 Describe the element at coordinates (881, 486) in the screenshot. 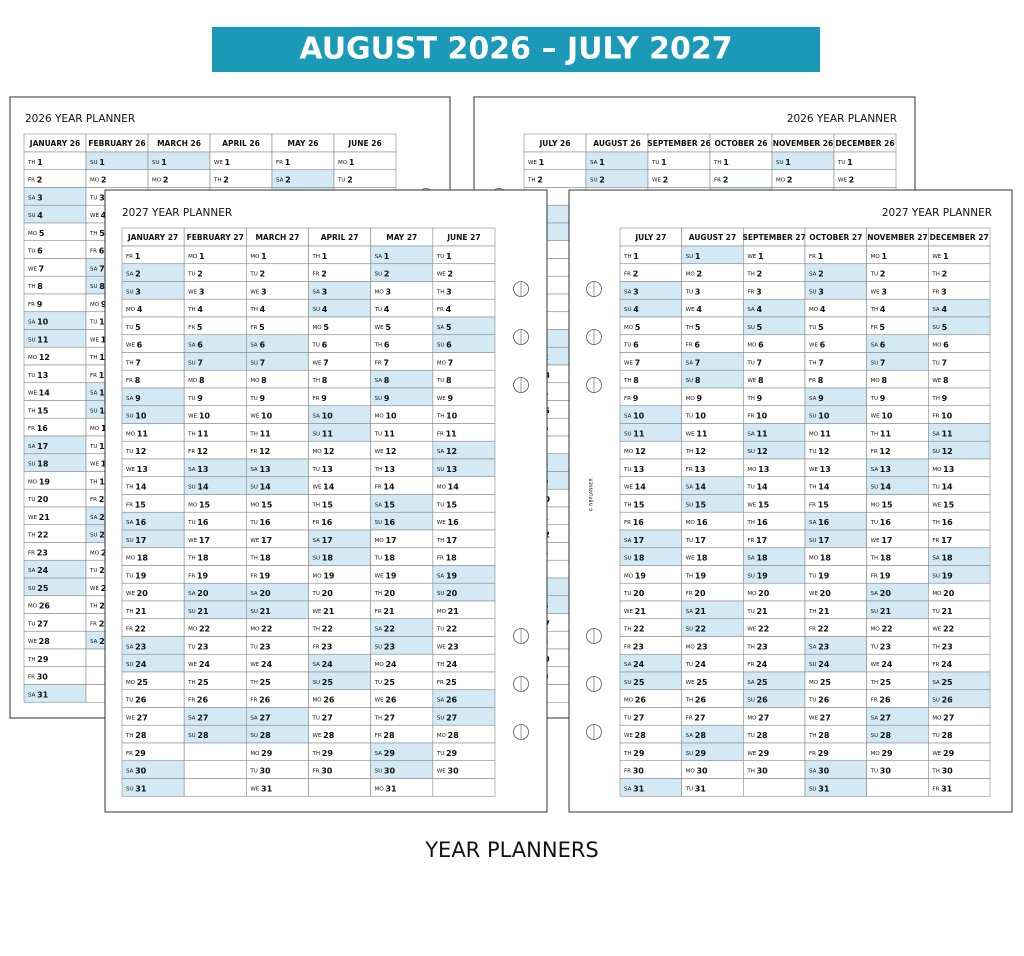

I see `day-label: SU 14` at that location.